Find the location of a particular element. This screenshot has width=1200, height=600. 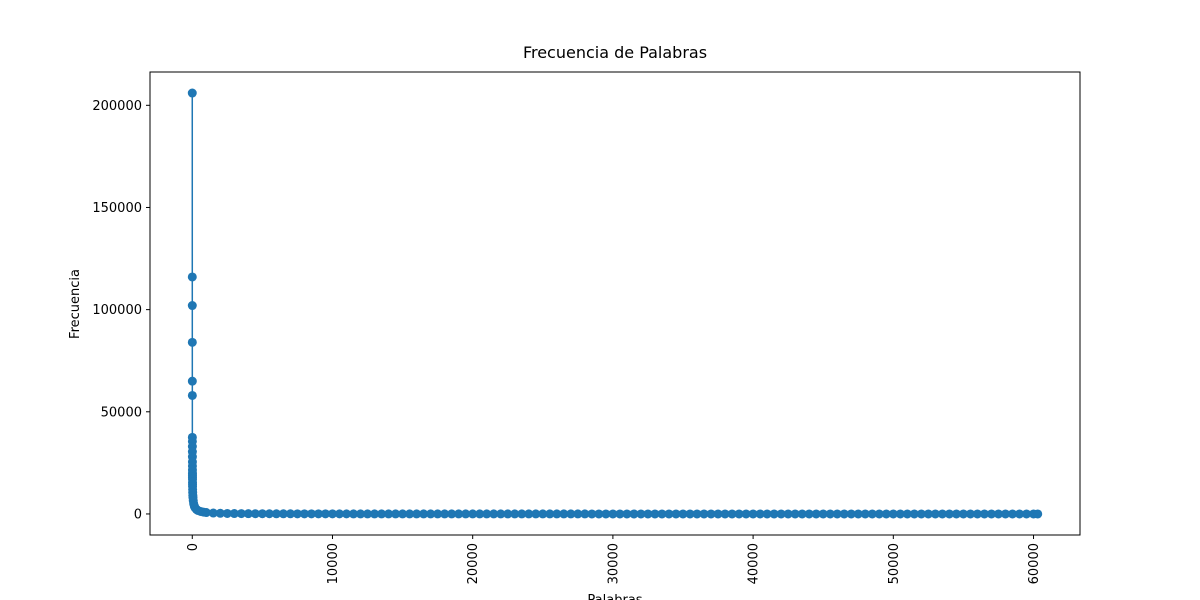

y-tick-label: 50000 is located at coordinates (121, 412).